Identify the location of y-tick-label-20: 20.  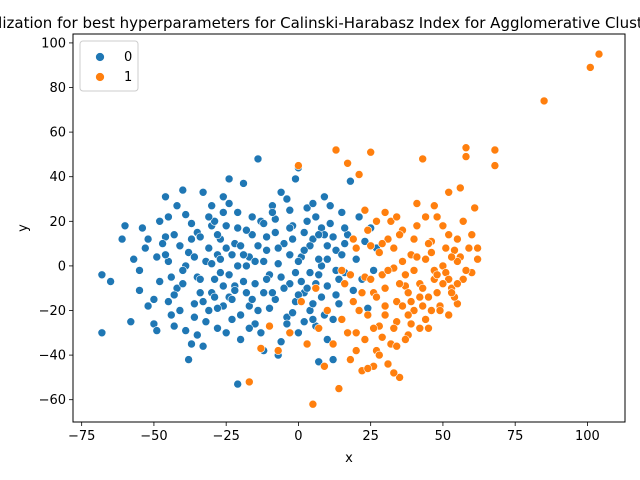
(57, 222).